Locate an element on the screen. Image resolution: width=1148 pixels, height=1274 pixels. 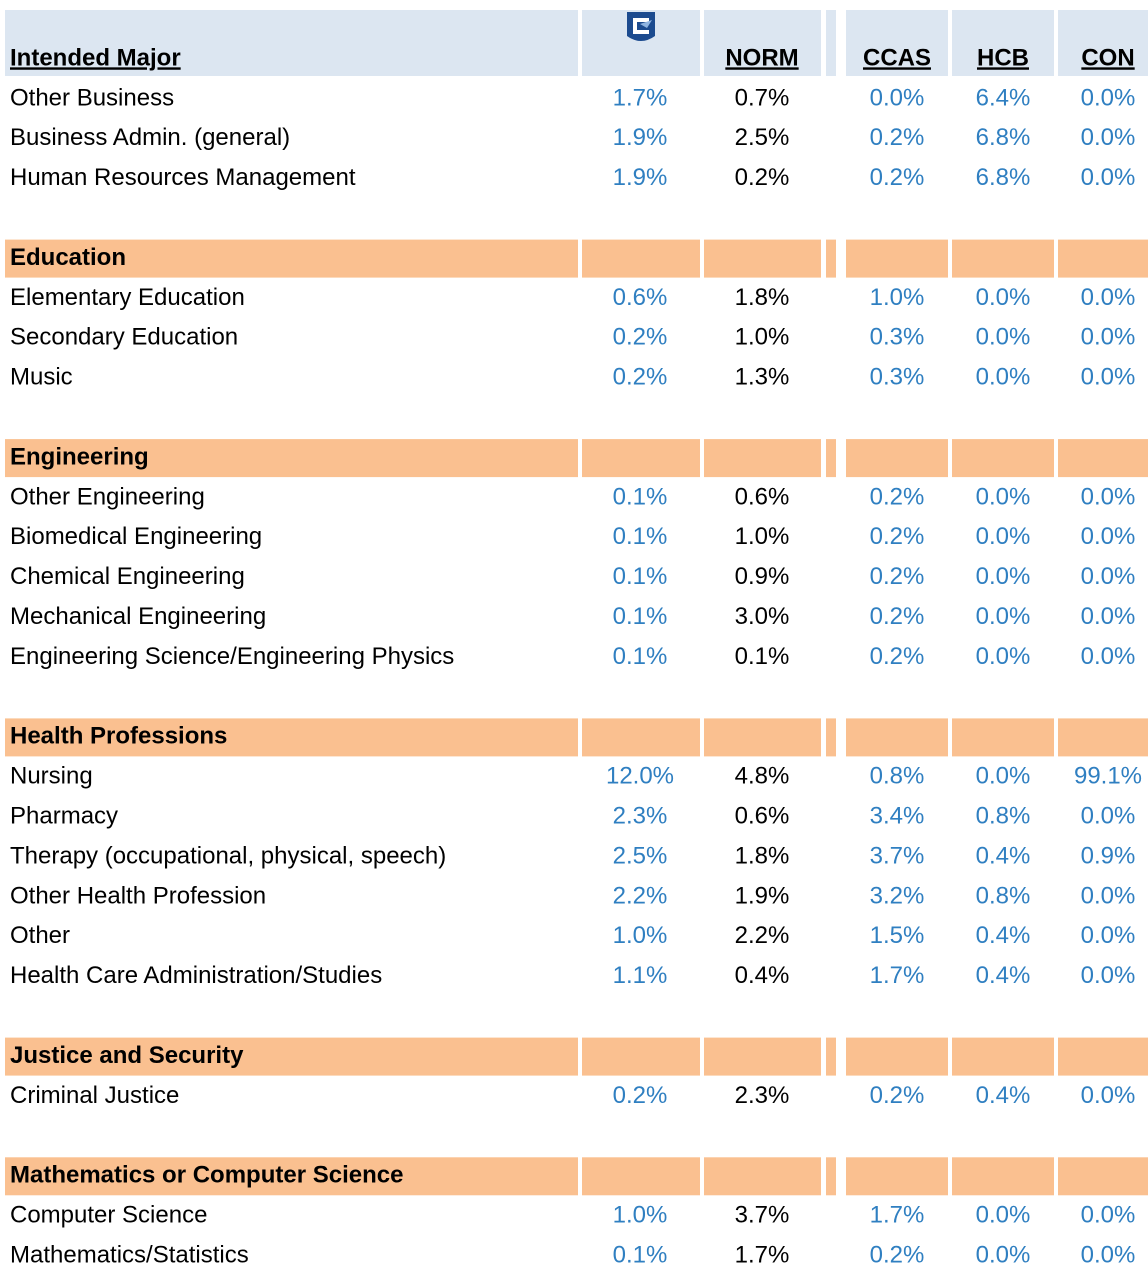
row-value: 3.2% is located at coordinates (897, 895).